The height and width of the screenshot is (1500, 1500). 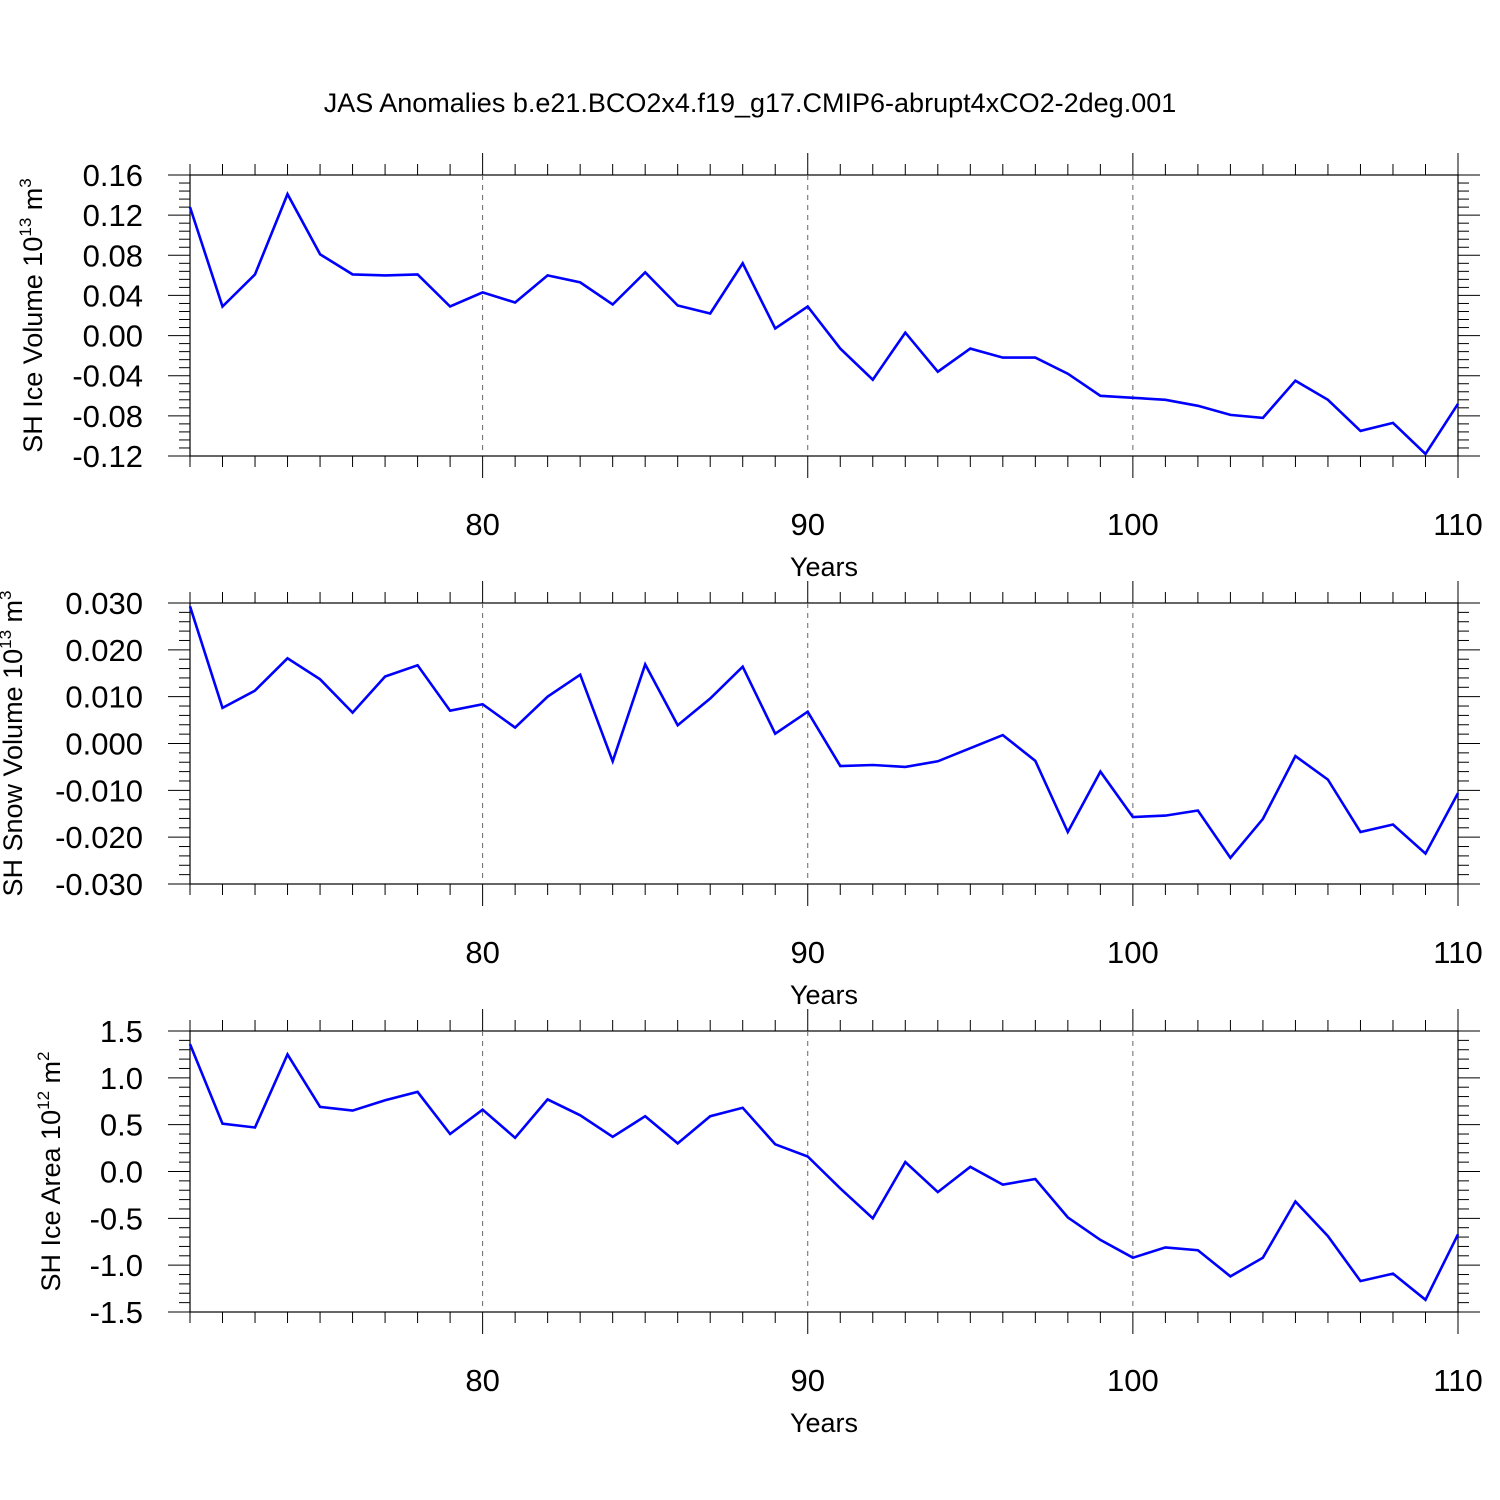 I want to click on y-tick-label: 0.000, so click(x=104, y=744).